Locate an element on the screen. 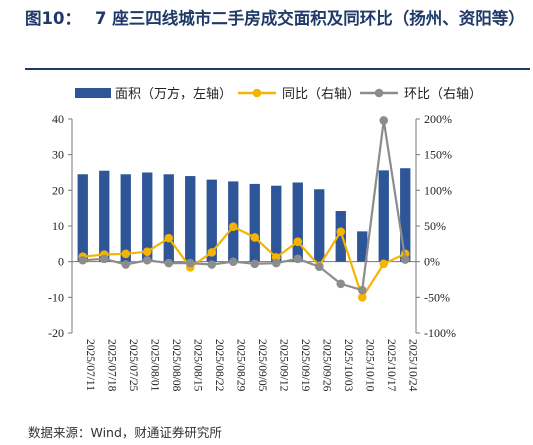 The image size is (533, 445). y-left-tick-label: 0 is located at coordinates (61, 262).